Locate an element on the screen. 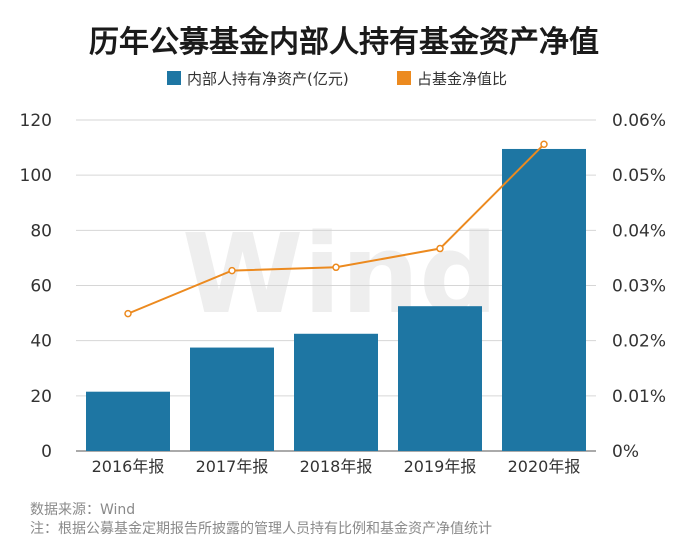 The image size is (688, 548). legend-label-line: 占基金净值比 is located at coordinates (462, 79).